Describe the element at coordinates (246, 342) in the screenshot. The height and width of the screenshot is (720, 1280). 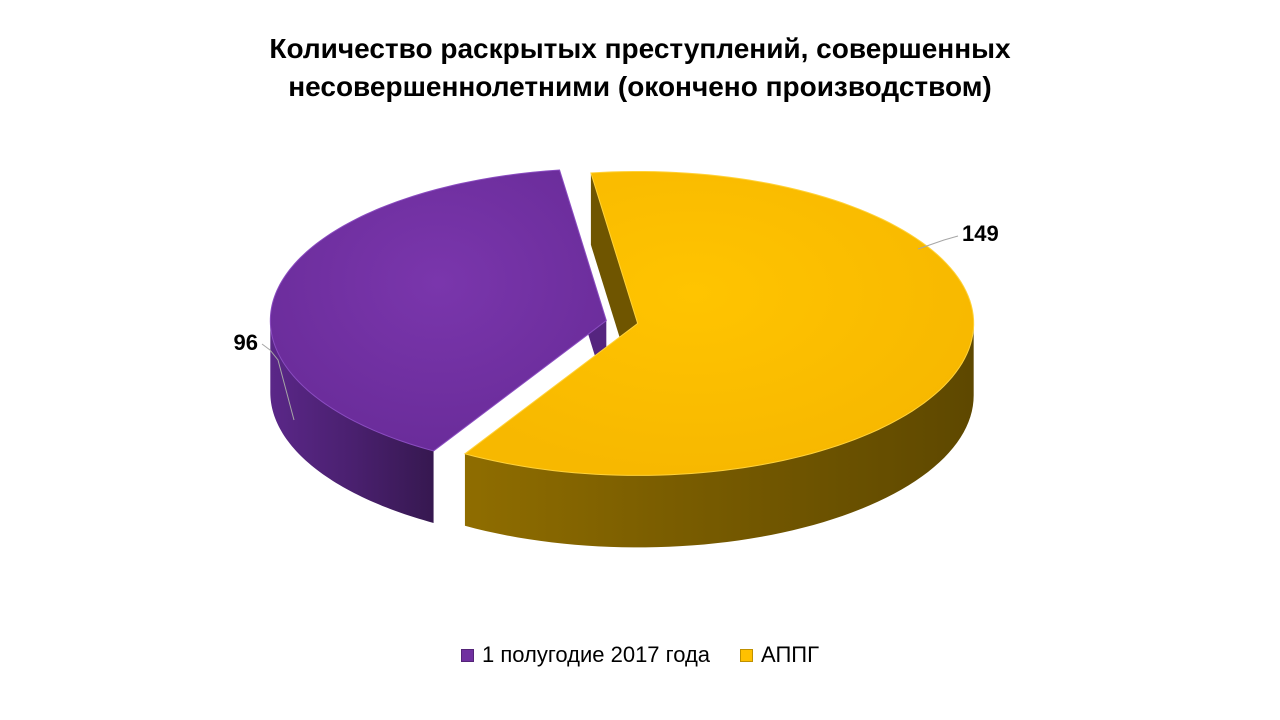
I see `data-label-1: 96` at that location.